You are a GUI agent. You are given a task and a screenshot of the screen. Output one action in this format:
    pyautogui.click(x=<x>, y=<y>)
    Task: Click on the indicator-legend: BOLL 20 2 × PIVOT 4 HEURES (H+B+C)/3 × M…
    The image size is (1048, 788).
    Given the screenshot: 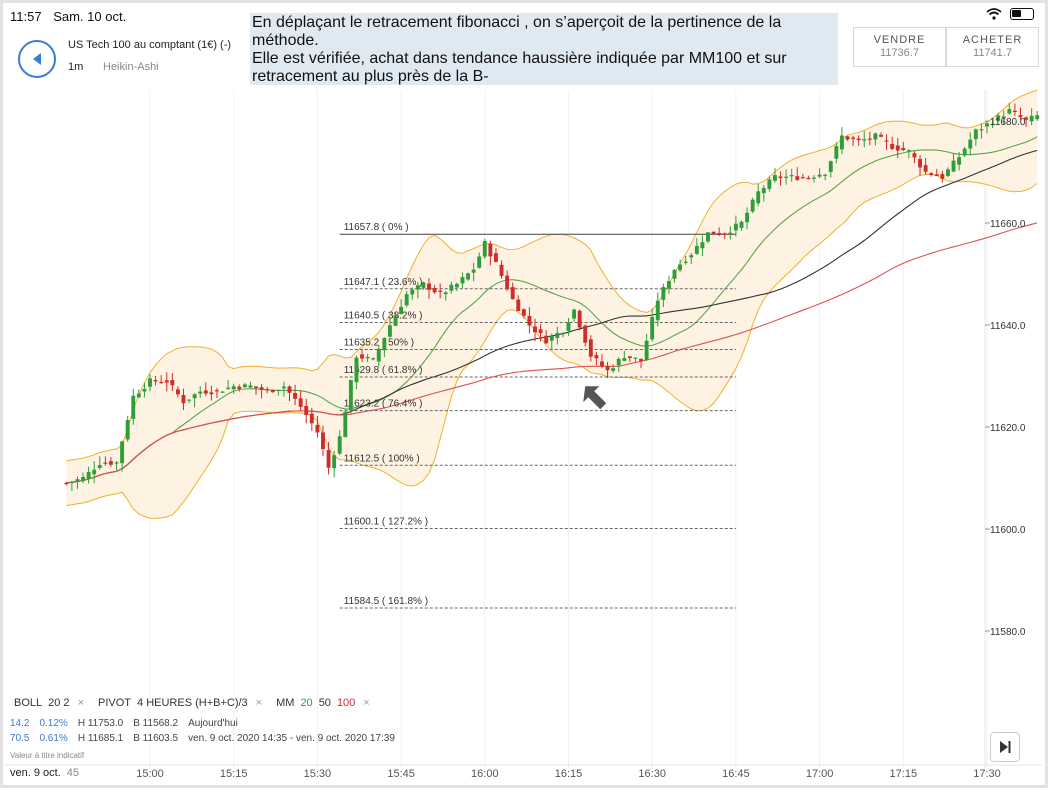 What is the action you would take?
    pyautogui.click(x=196, y=703)
    